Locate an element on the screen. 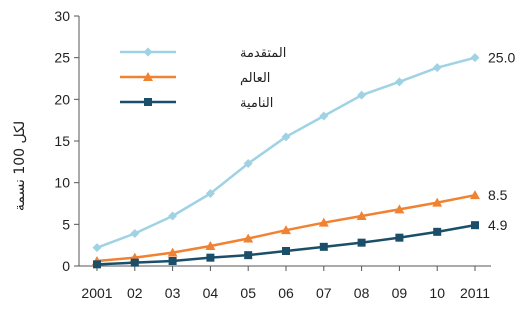 The image size is (525, 329). x-tick-label: 04 is located at coordinates (211, 293).